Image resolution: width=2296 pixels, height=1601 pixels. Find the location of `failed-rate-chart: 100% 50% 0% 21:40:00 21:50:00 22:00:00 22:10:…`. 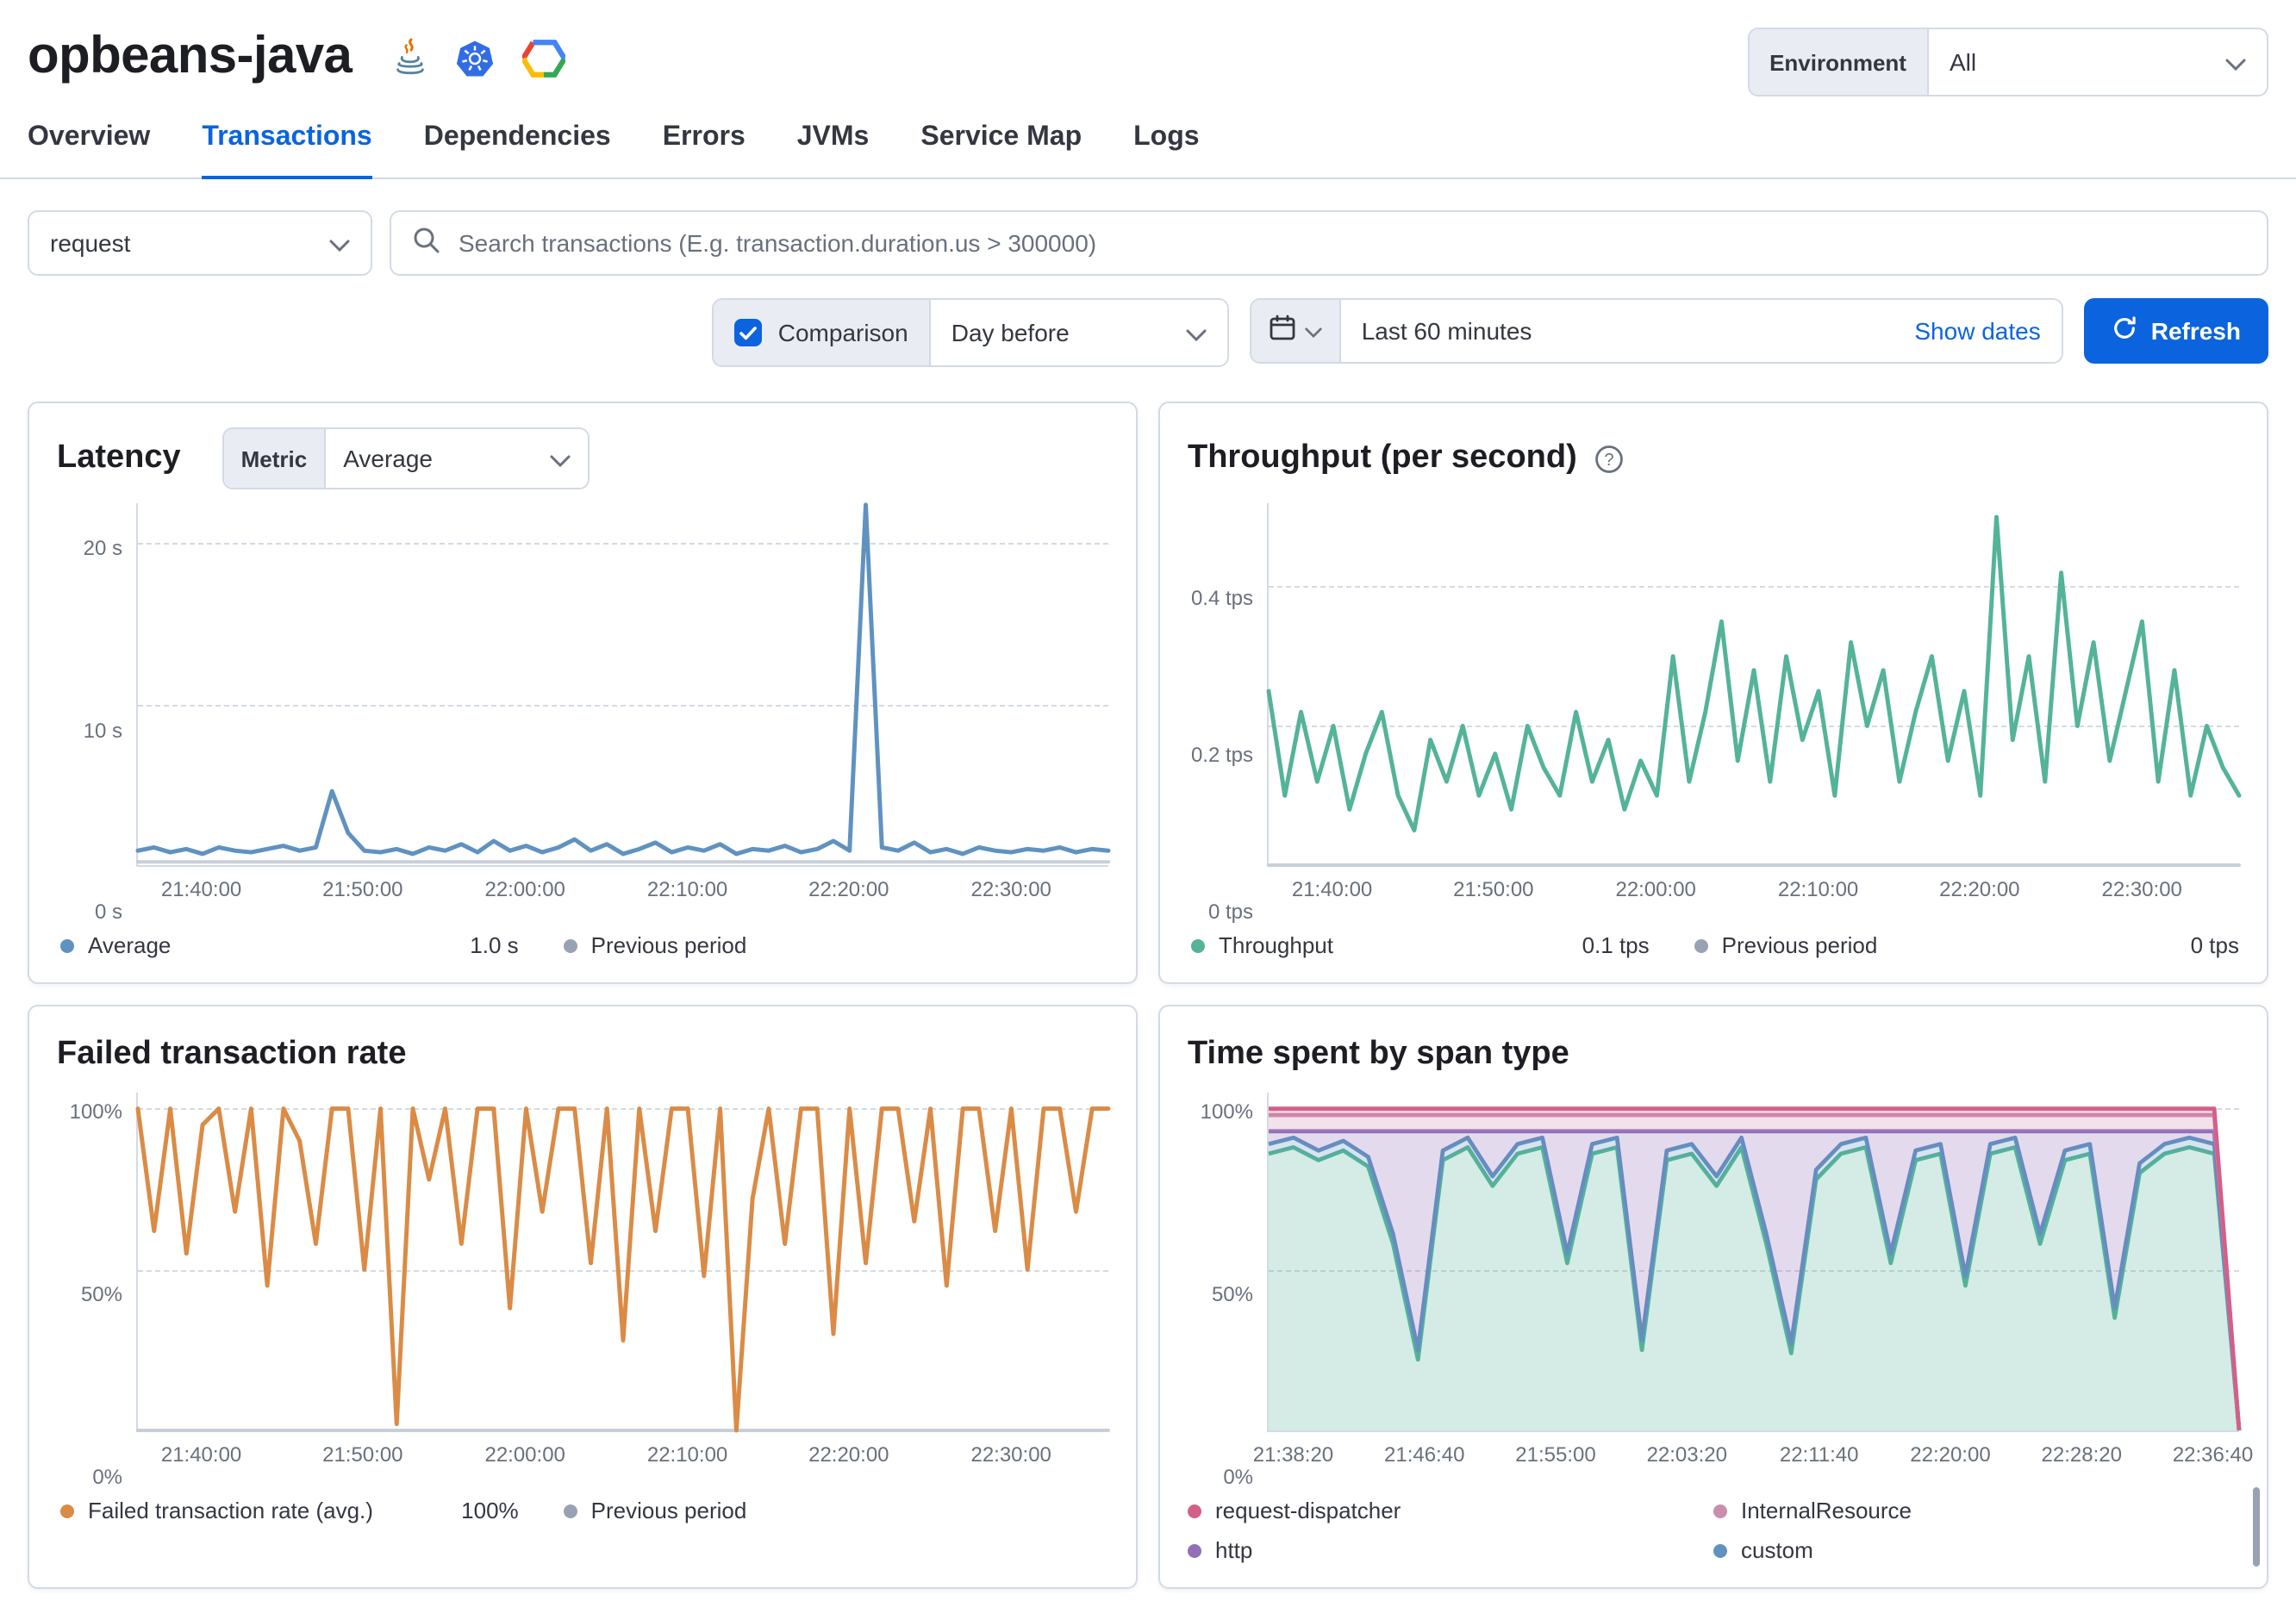

failed-rate-chart: 100% 50% 0% 21:40:00 21:50:00 22:00:00 22:10:… is located at coordinates (582, 1291).